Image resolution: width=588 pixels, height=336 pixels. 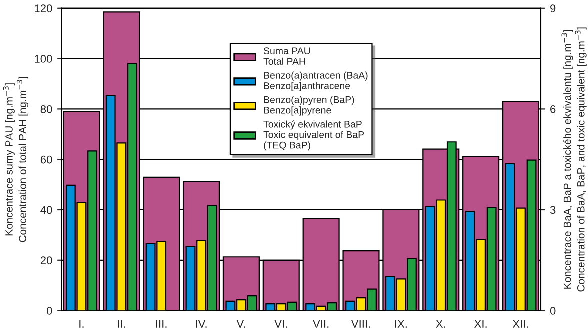 What do you see at coordinates (360, 324) in the screenshot?
I see `x-tick-label: VIII.` at bounding box center [360, 324].